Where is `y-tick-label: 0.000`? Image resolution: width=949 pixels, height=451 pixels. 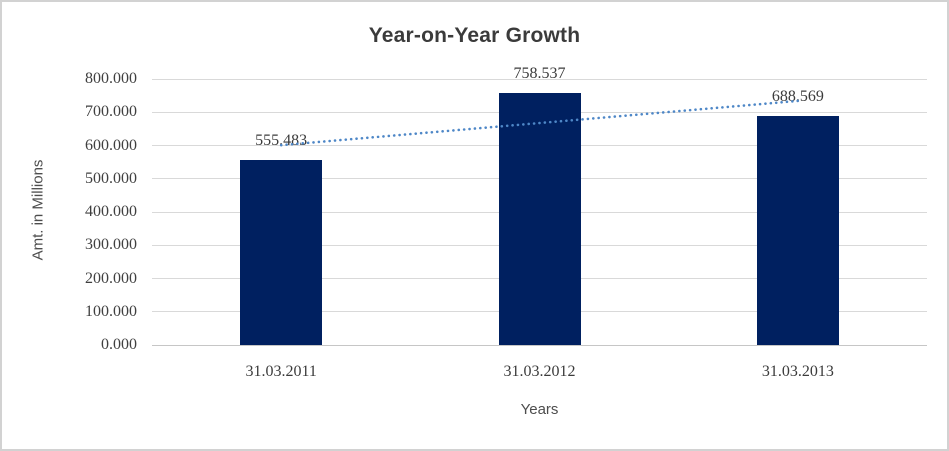
y-tick-label: 0.000 is located at coordinates (119, 344).